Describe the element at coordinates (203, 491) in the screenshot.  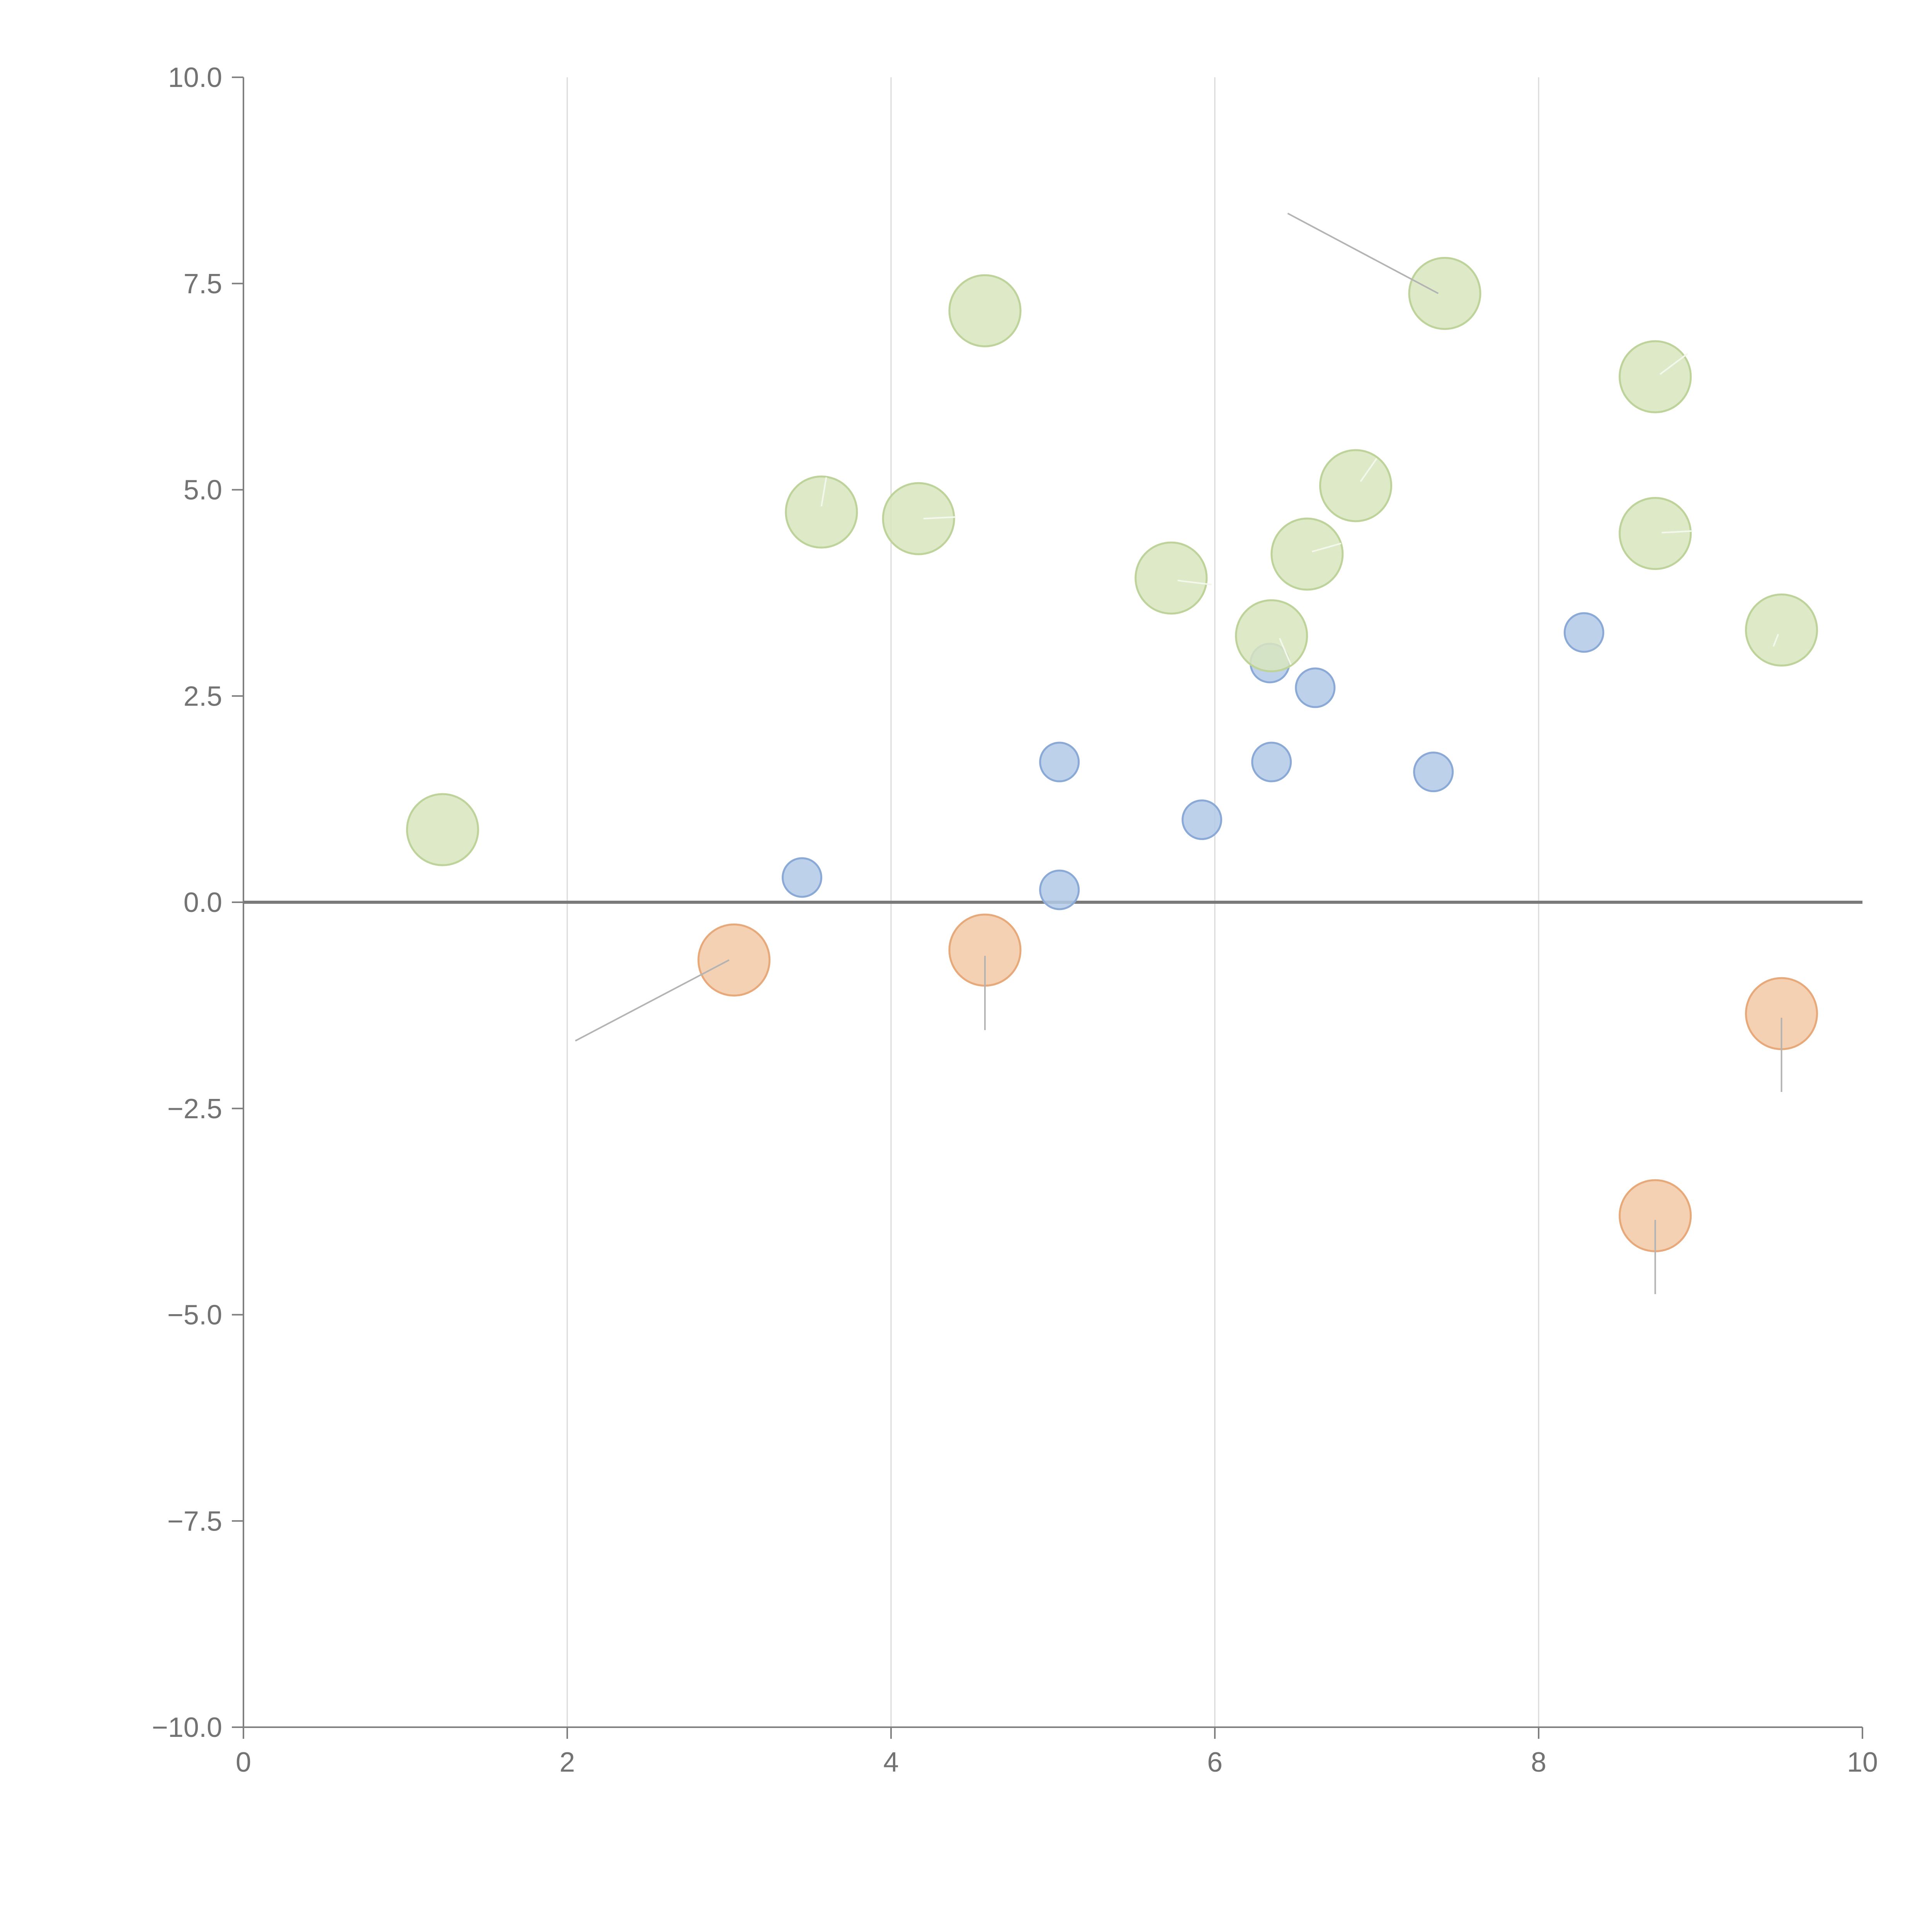
I see `y-tick-label: 5.0` at that location.